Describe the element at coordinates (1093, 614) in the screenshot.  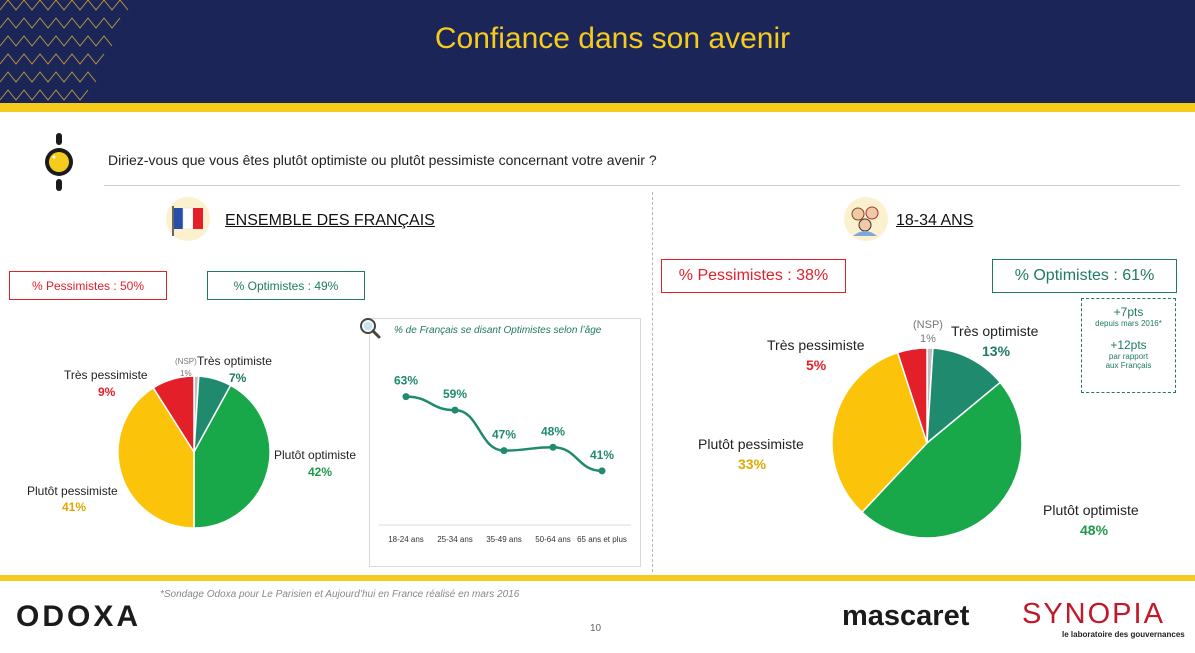
I see `synopia-logo: SYNOPIA` at that location.